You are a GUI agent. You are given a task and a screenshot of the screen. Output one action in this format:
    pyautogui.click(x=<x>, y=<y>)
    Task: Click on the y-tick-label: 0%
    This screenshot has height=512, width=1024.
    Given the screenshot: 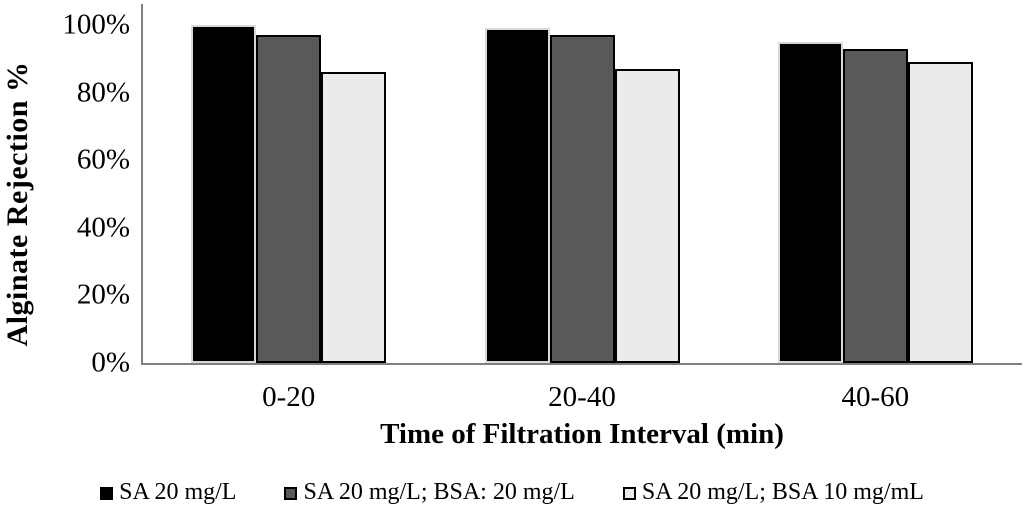 What is the action you would take?
    pyautogui.click(x=110, y=362)
    